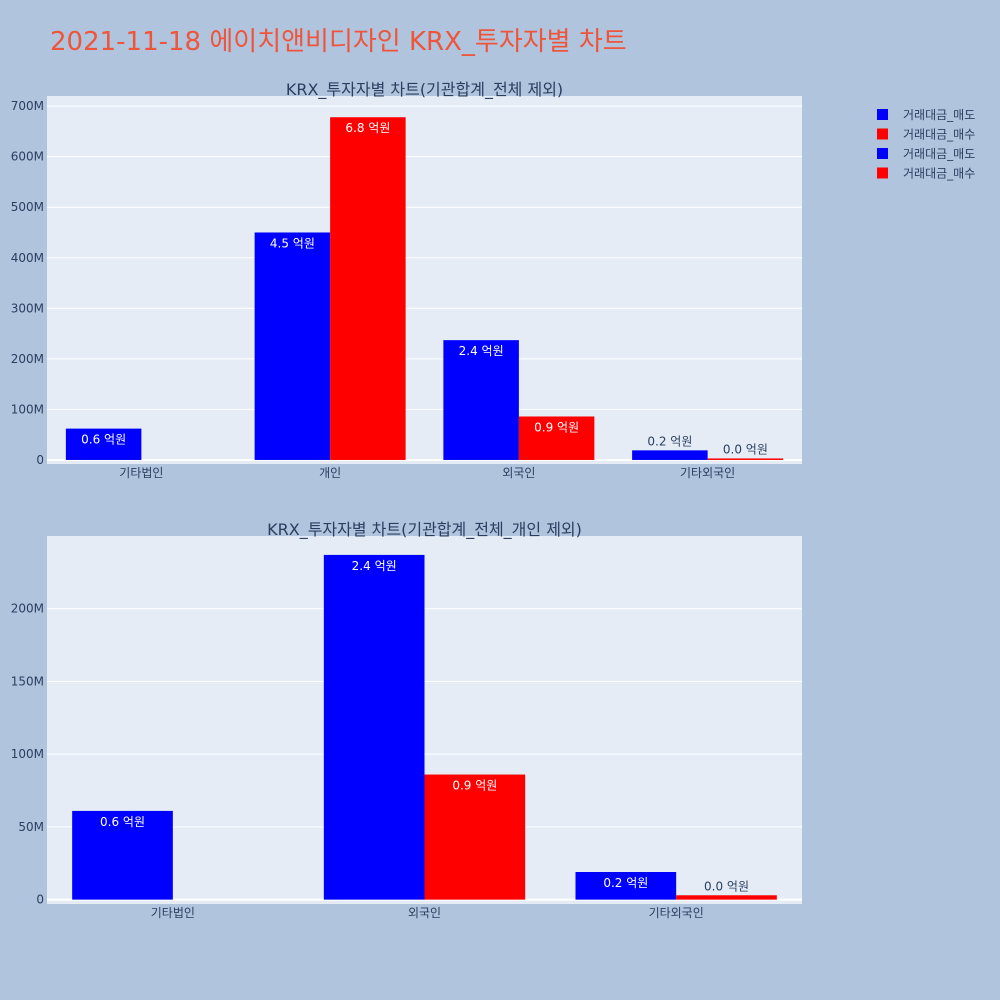 This screenshot has height=1000, width=1000. Describe the element at coordinates (330, 473) in the screenshot. I see `x-tick-label: 개인` at that location.